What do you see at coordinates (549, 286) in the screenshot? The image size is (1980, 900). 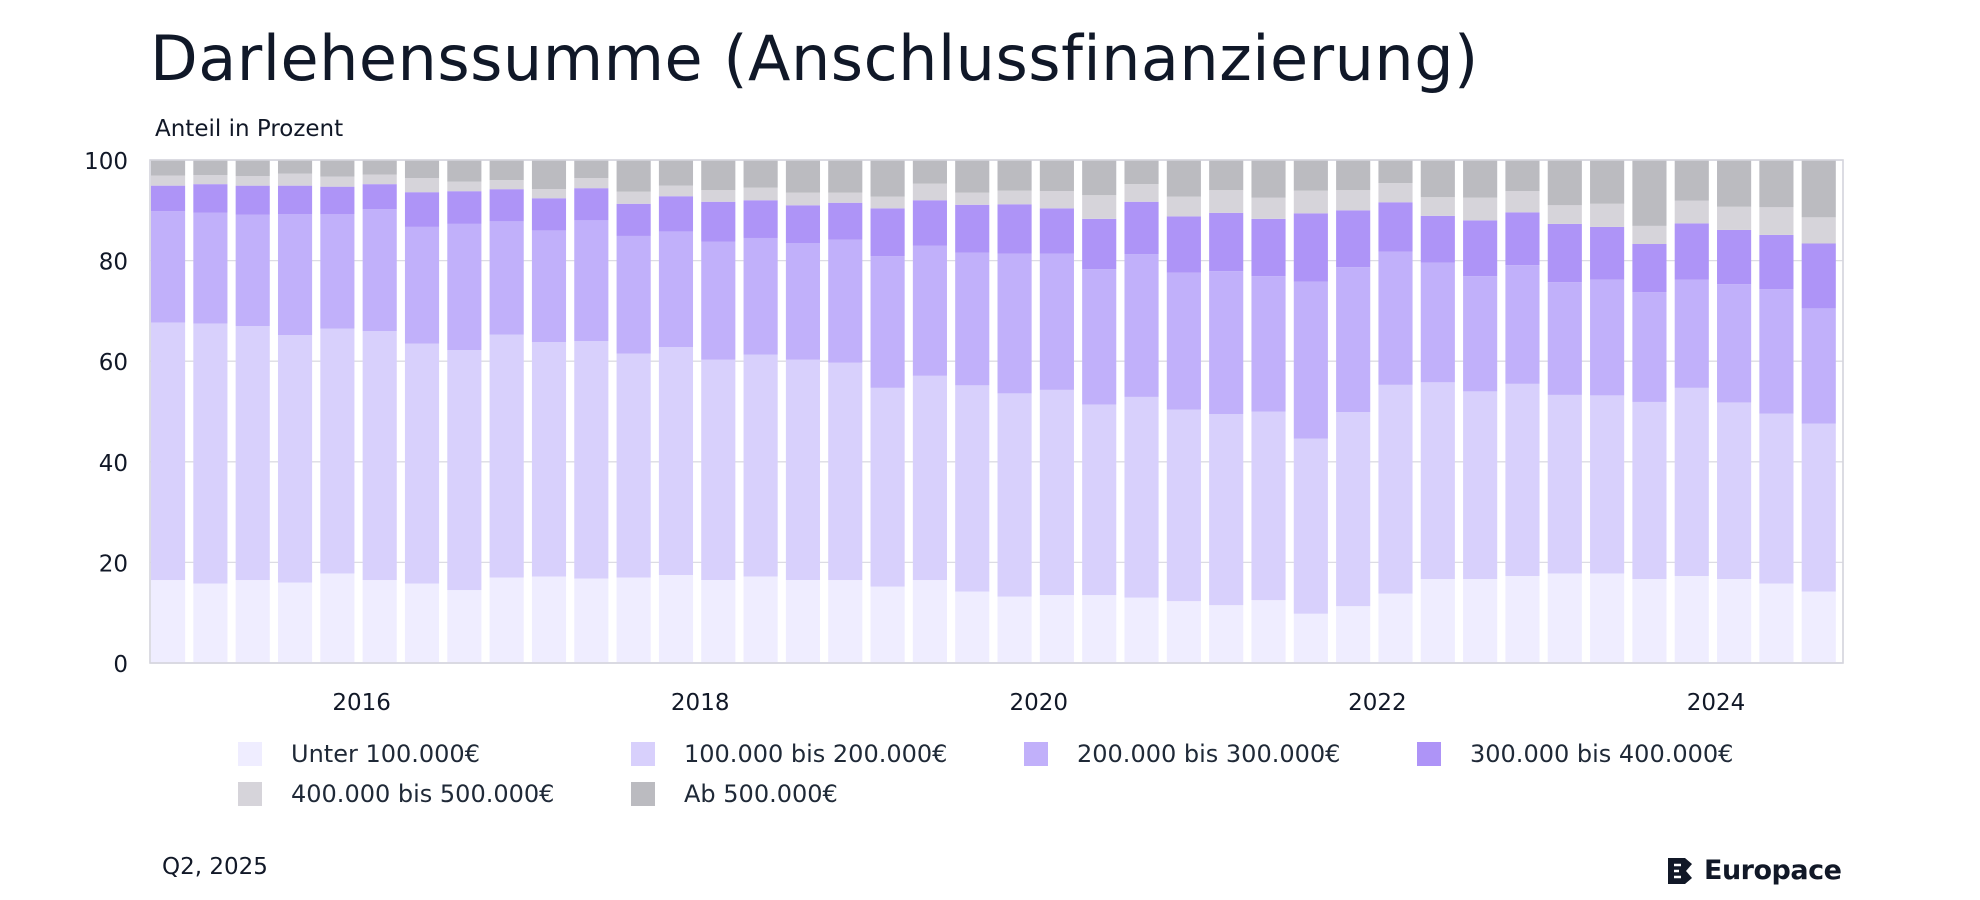 I see `bar-segment-s2-c9` at bounding box center [549, 286].